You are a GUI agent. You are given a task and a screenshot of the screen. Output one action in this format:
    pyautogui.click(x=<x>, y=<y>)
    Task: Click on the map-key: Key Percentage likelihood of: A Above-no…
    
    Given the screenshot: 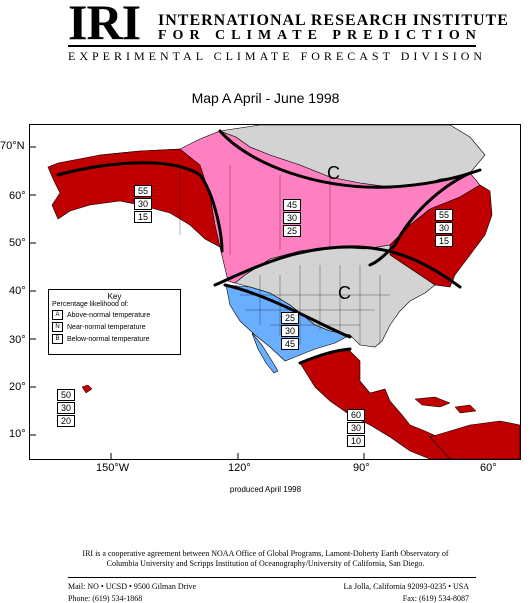 What is the action you would take?
    pyautogui.click(x=114, y=322)
    